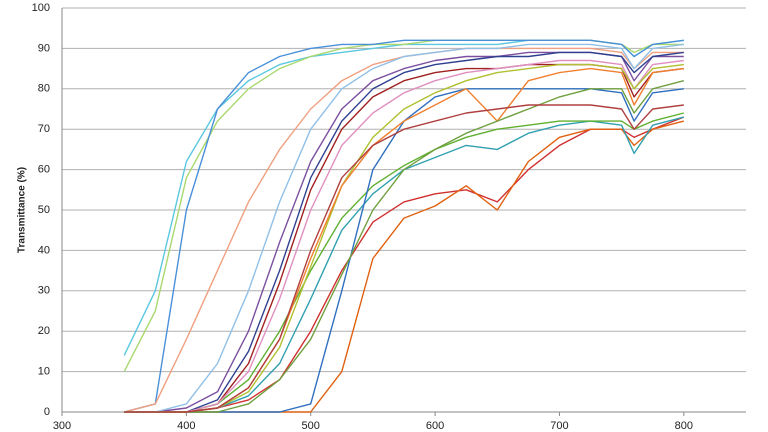 This screenshot has height=432, width=768. What do you see at coordinates (44, 250) in the screenshot?
I see `y-tick-label: 40` at bounding box center [44, 250].